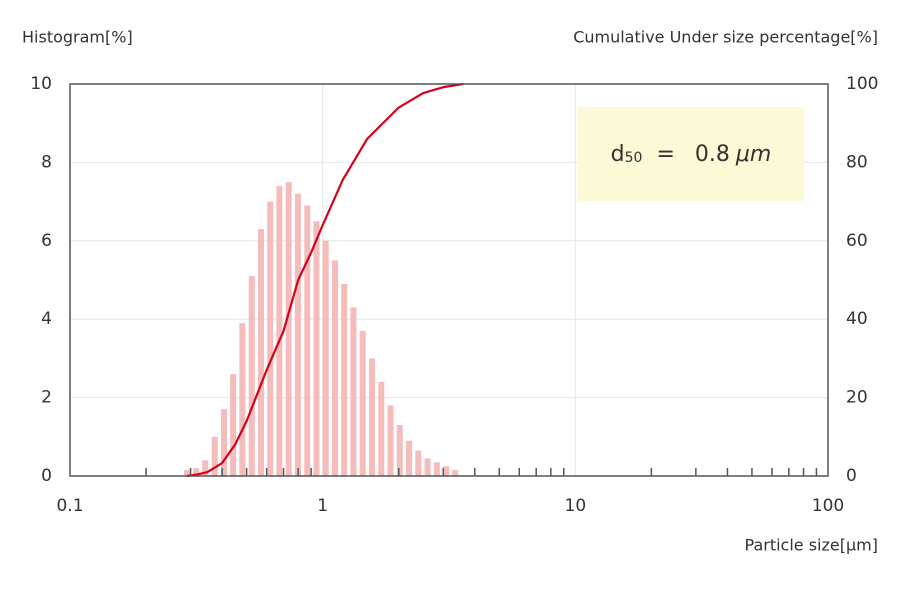 This screenshot has height=590, width=900. I want to click on y2-tick-label: 80, so click(857, 162).